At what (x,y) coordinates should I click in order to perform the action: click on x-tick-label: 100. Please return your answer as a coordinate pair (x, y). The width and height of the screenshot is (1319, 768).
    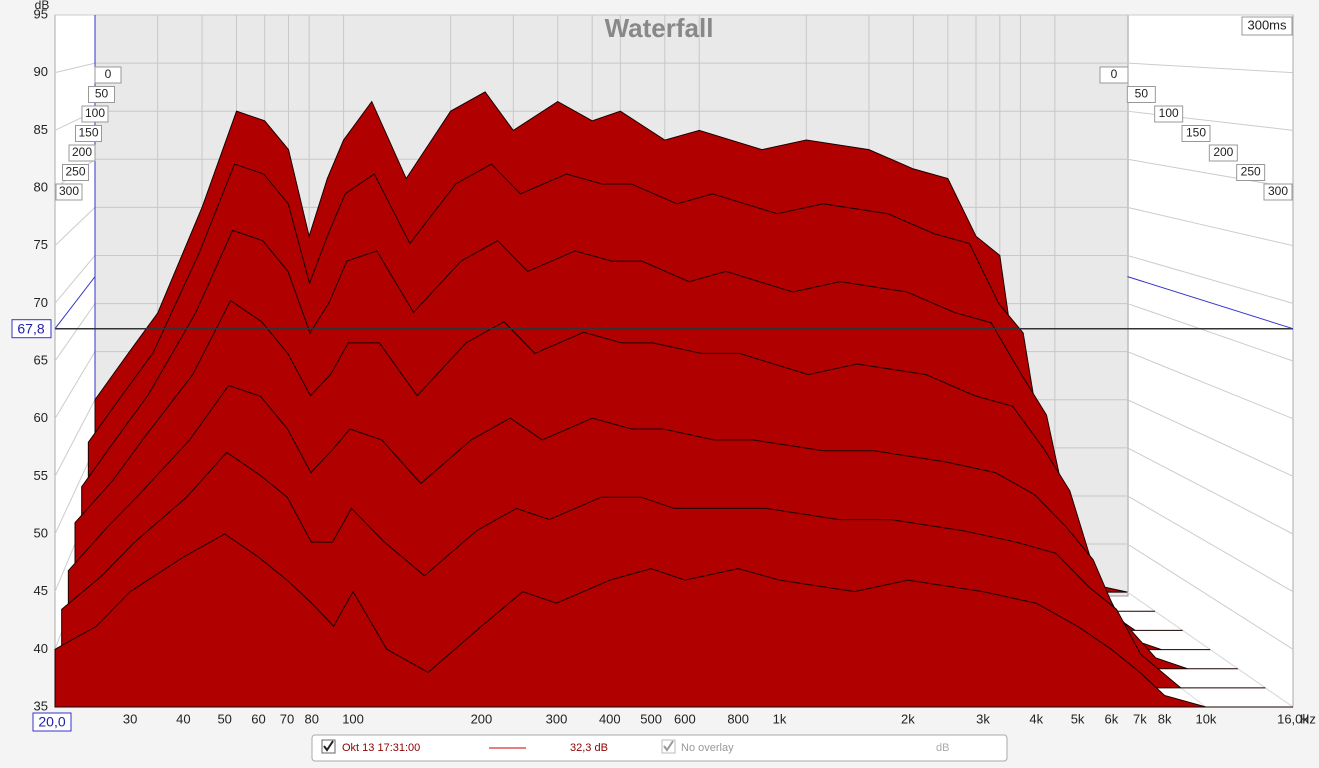
    Looking at the image, I should click on (353, 718).